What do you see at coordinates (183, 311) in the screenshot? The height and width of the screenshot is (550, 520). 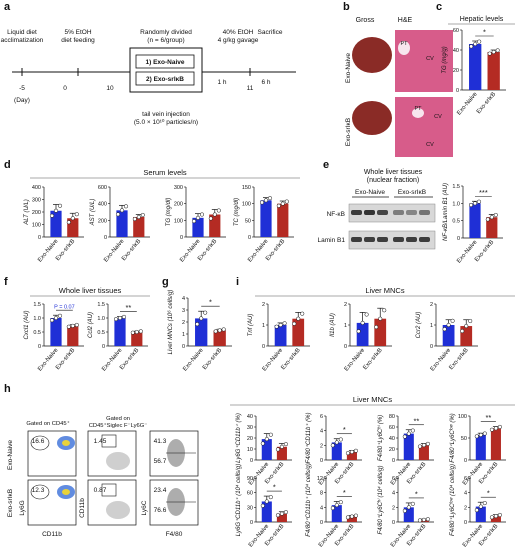 I see `y-tick-label: 3` at bounding box center [183, 311].